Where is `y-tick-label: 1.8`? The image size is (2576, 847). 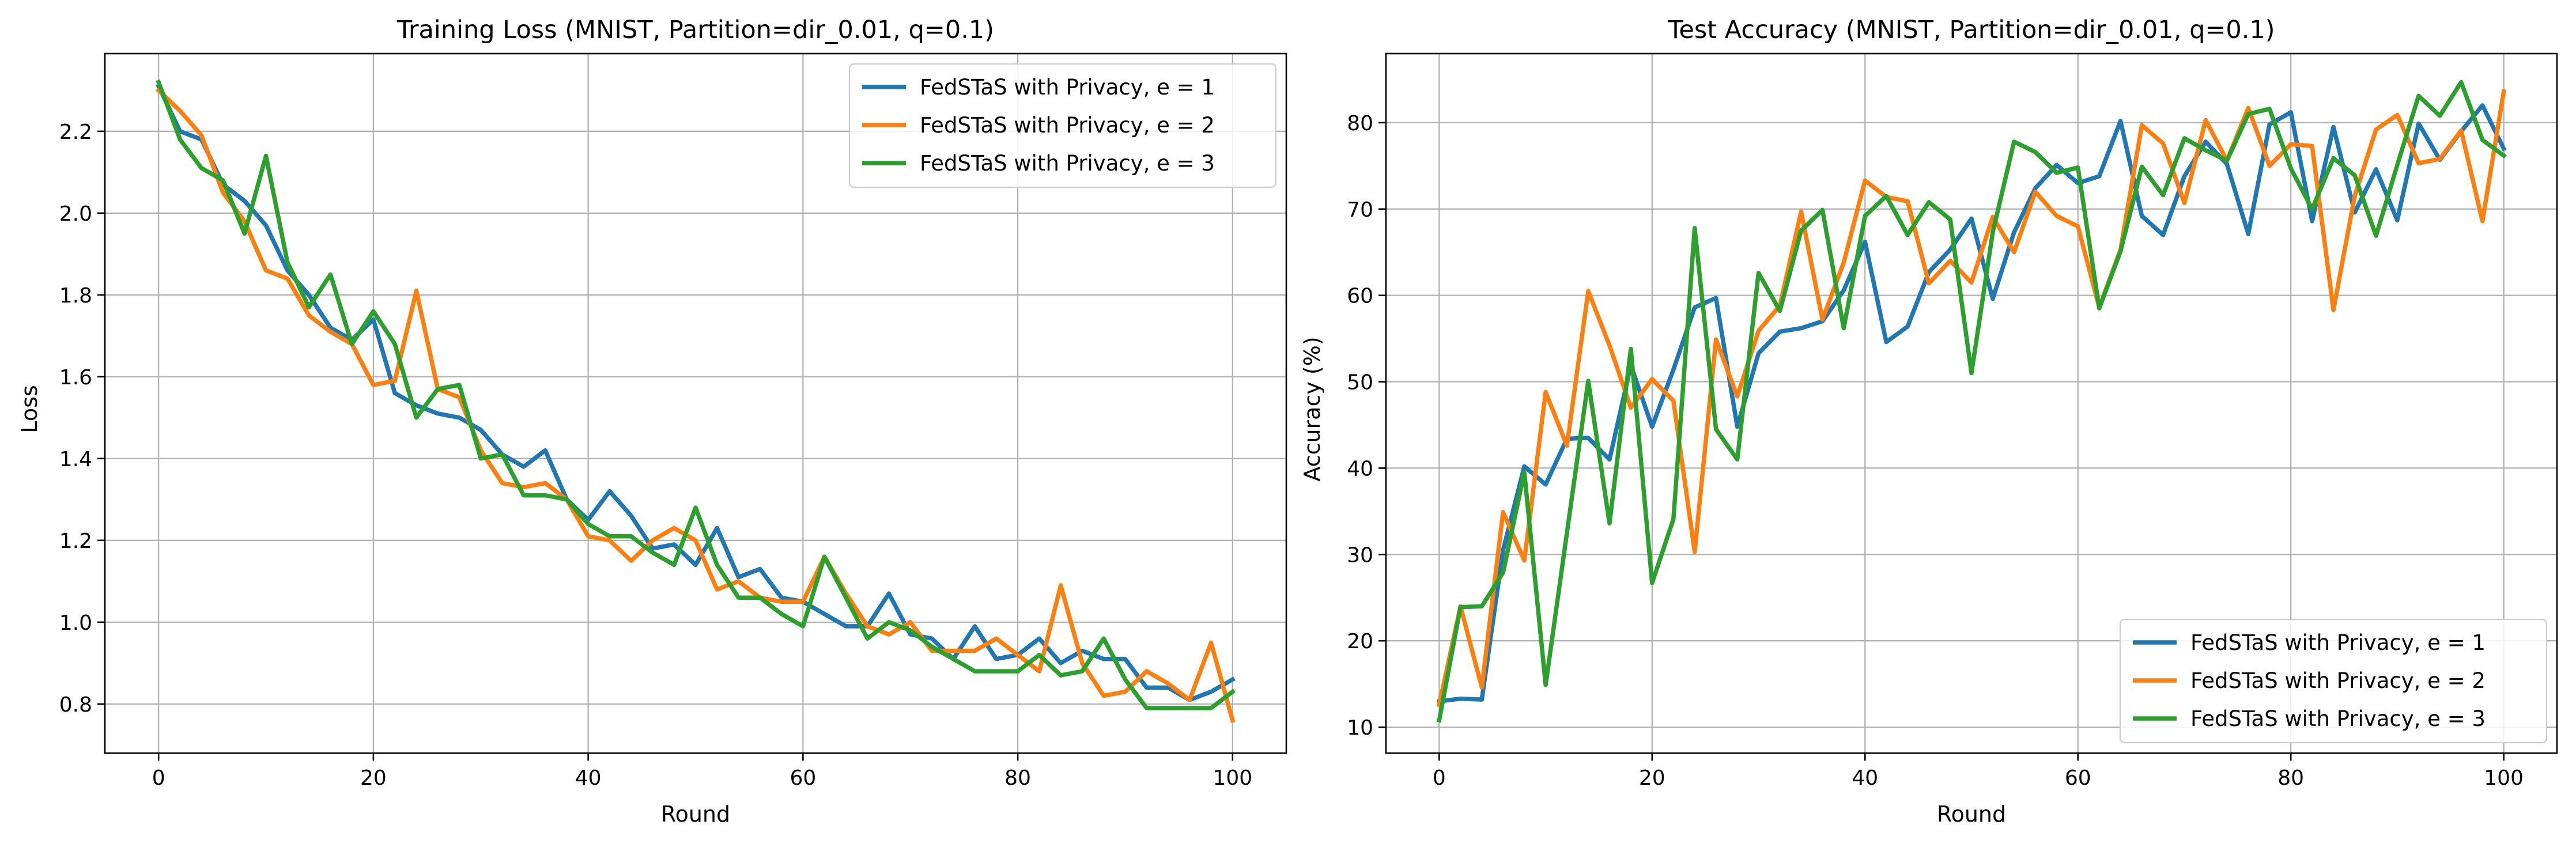
y-tick-label: 1.8 is located at coordinates (75, 296).